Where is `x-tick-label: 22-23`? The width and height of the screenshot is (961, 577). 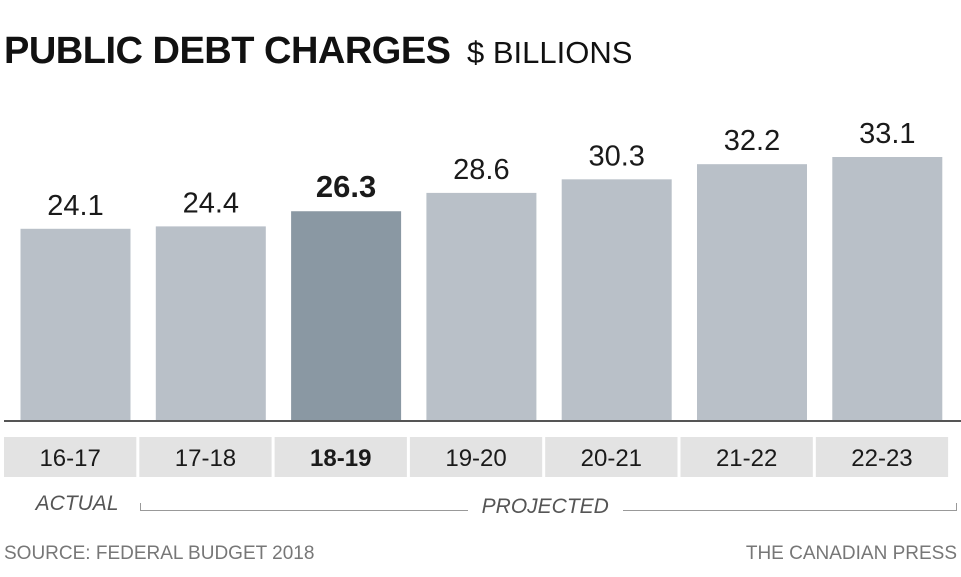 x-tick-label: 22-23 is located at coordinates (881, 458).